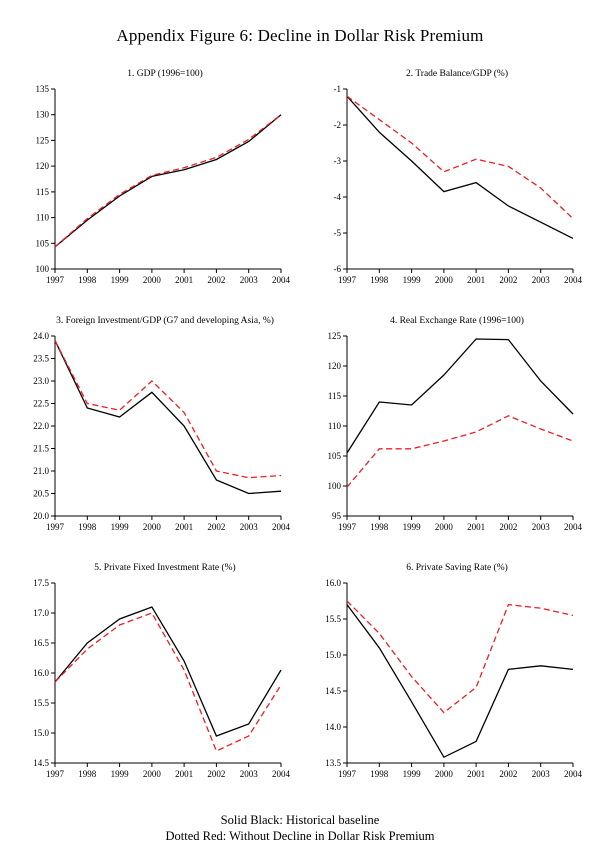 This screenshot has height=856, width=600. Describe the element at coordinates (41, 471) in the screenshot. I see `svg-text: 21.0` at that location.